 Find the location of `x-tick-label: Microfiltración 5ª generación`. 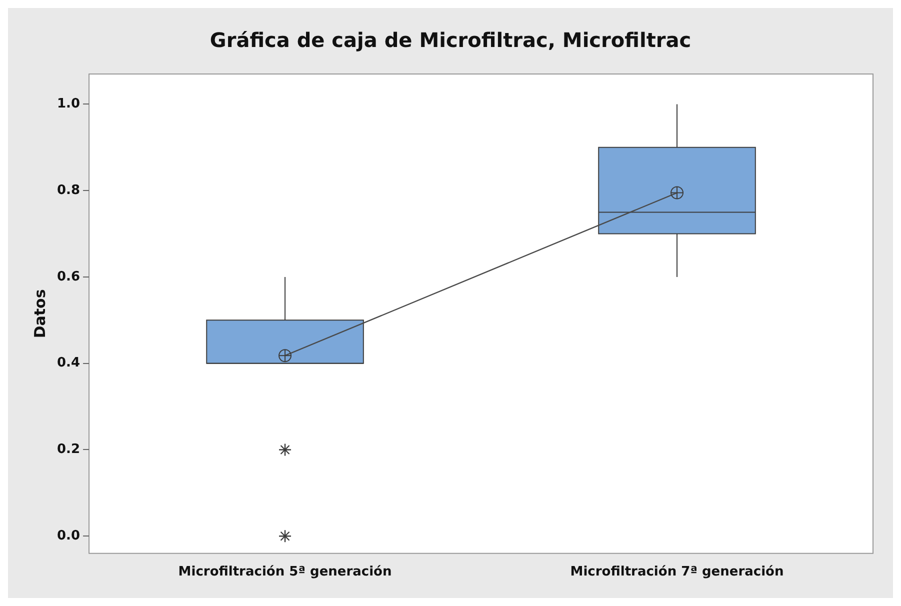

x-tick-label: Microfiltración 5ª generación is located at coordinates (285, 572).